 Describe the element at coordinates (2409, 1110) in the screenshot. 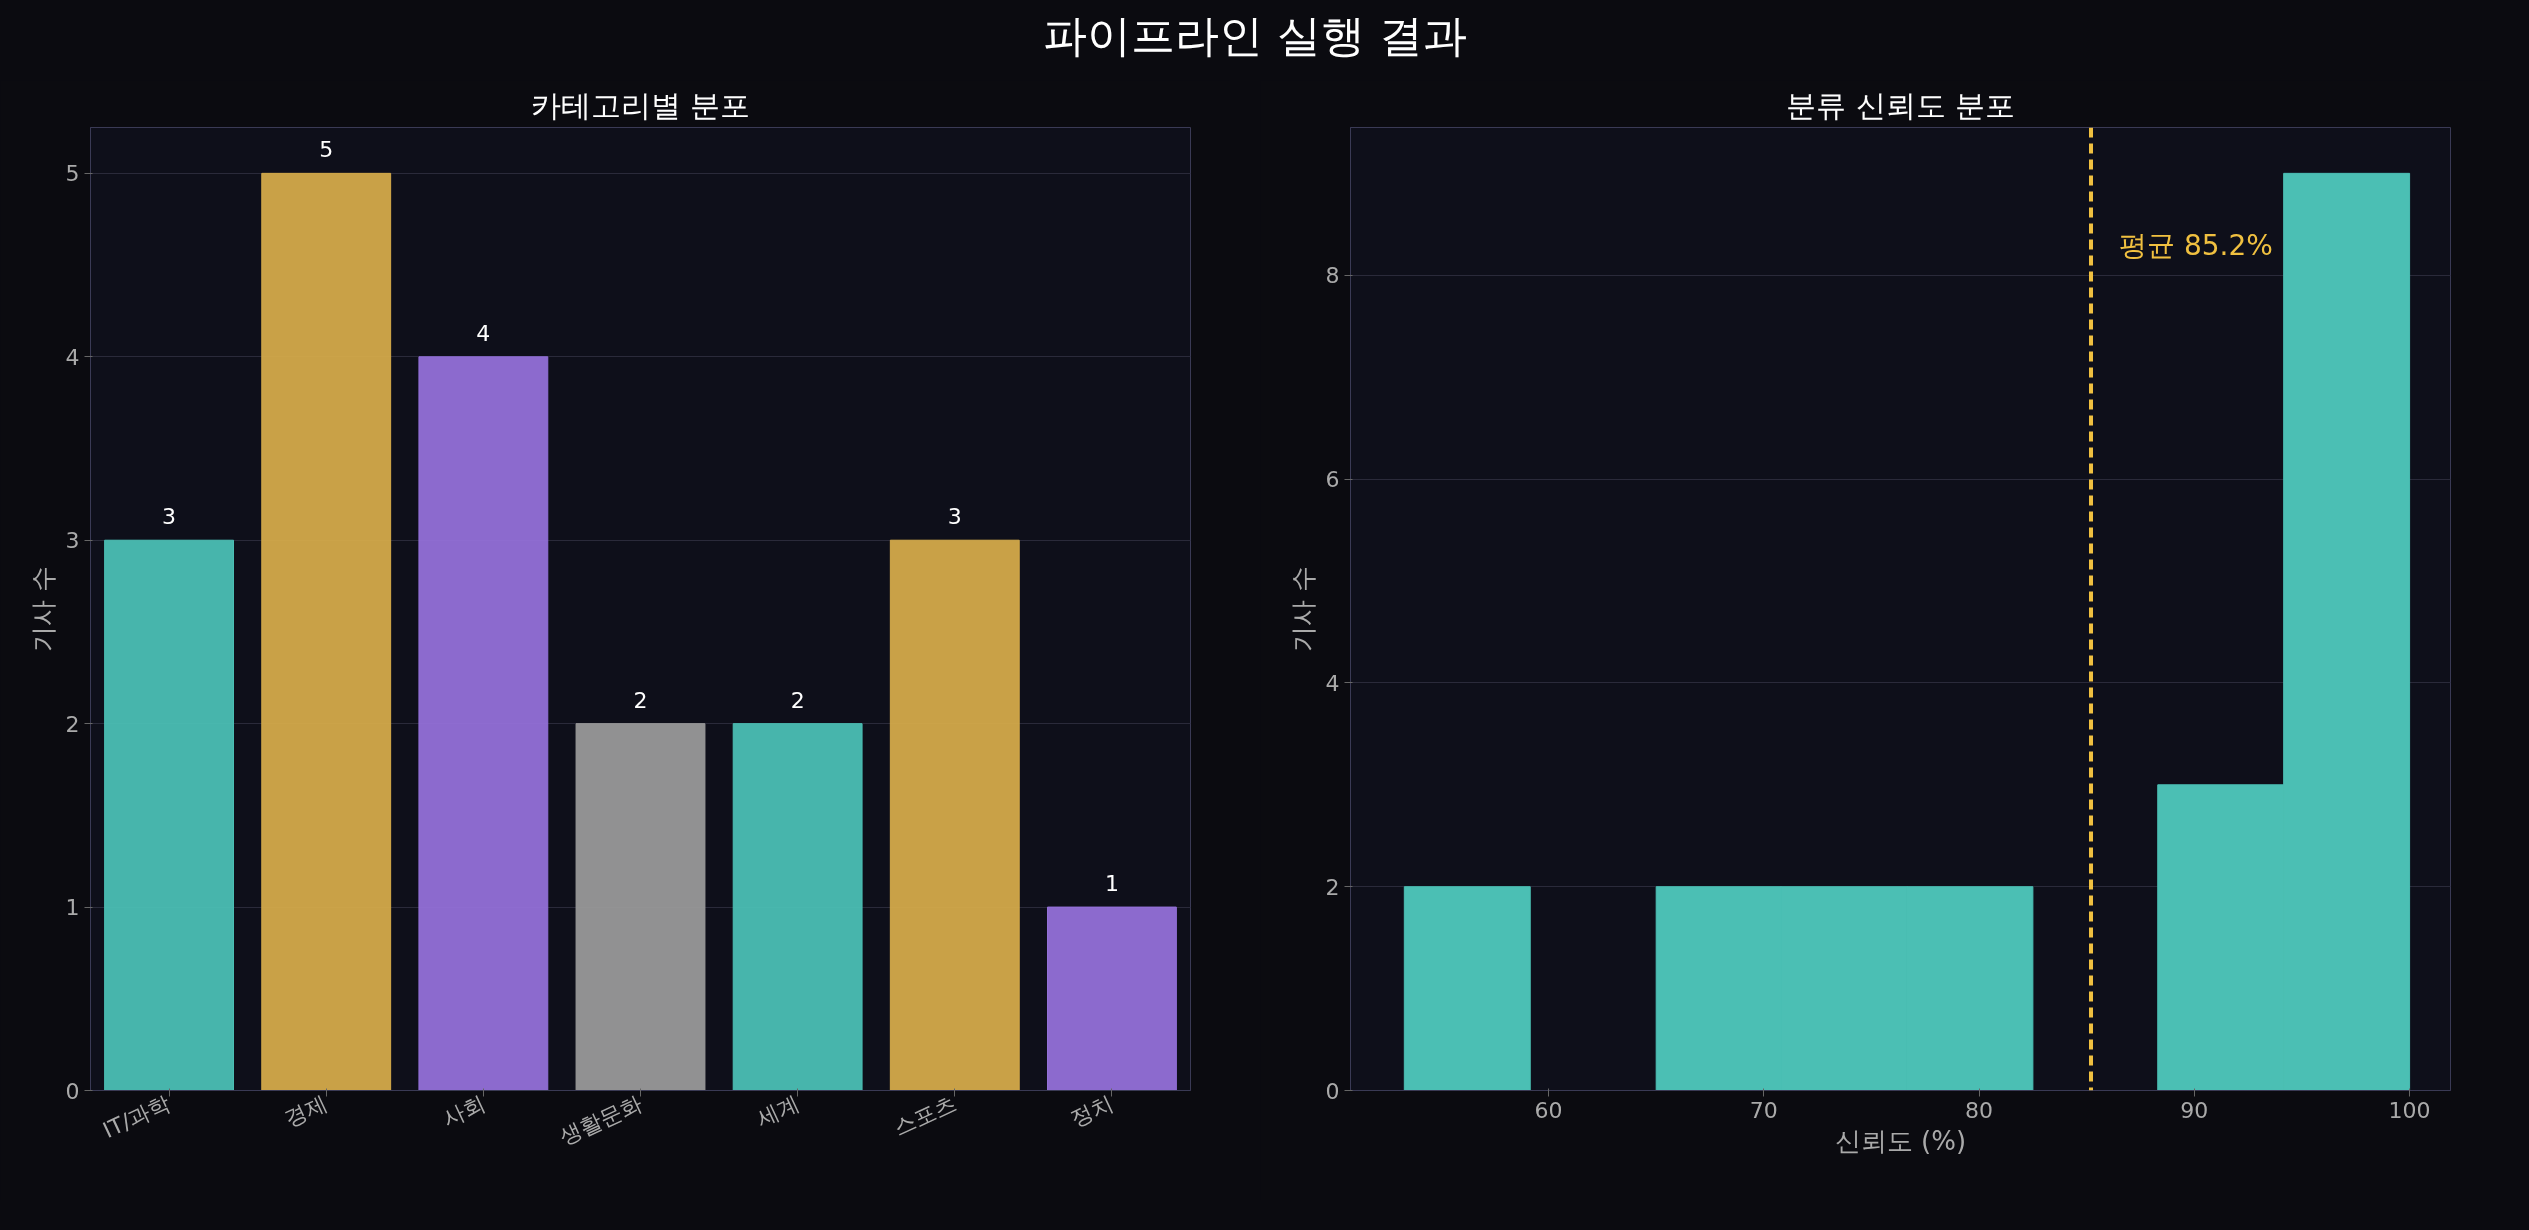

I see `x-tick-label: 100` at that location.